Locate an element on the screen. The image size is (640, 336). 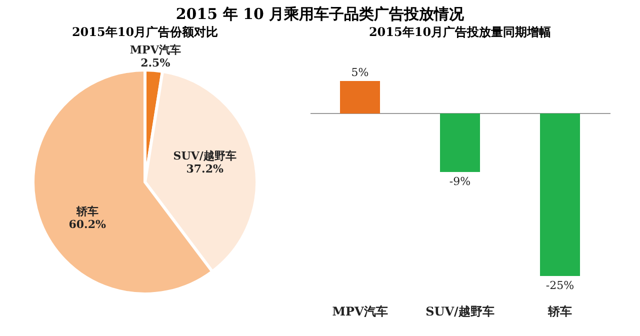
slice-label: MPV汽车 is located at coordinates (155, 49).